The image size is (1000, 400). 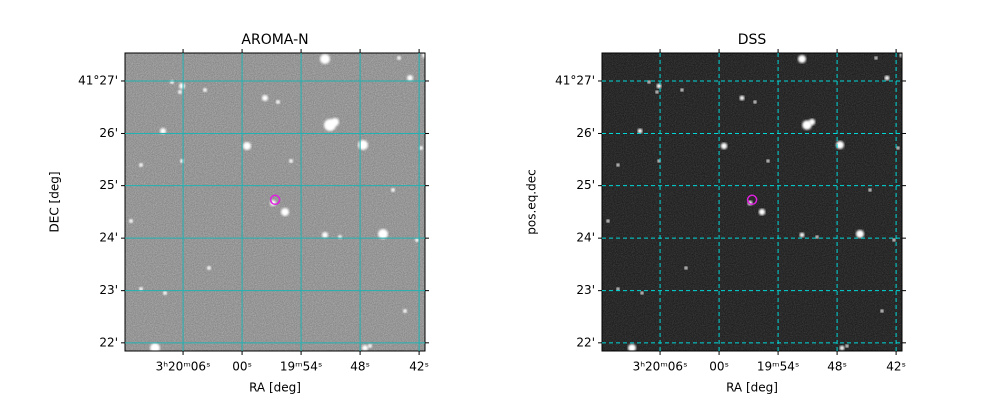 I want to click on panel-title: DSS, so click(x=752, y=40).